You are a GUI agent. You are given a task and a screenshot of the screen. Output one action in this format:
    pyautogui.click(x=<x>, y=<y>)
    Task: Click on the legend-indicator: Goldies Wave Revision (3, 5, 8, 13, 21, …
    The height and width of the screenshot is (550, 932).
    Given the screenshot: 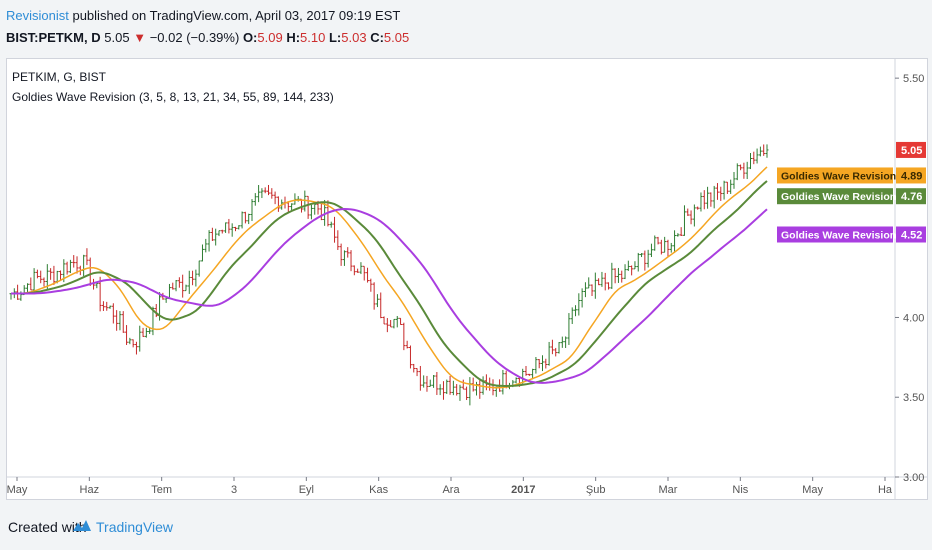 What is the action you would take?
    pyautogui.click(x=173, y=97)
    